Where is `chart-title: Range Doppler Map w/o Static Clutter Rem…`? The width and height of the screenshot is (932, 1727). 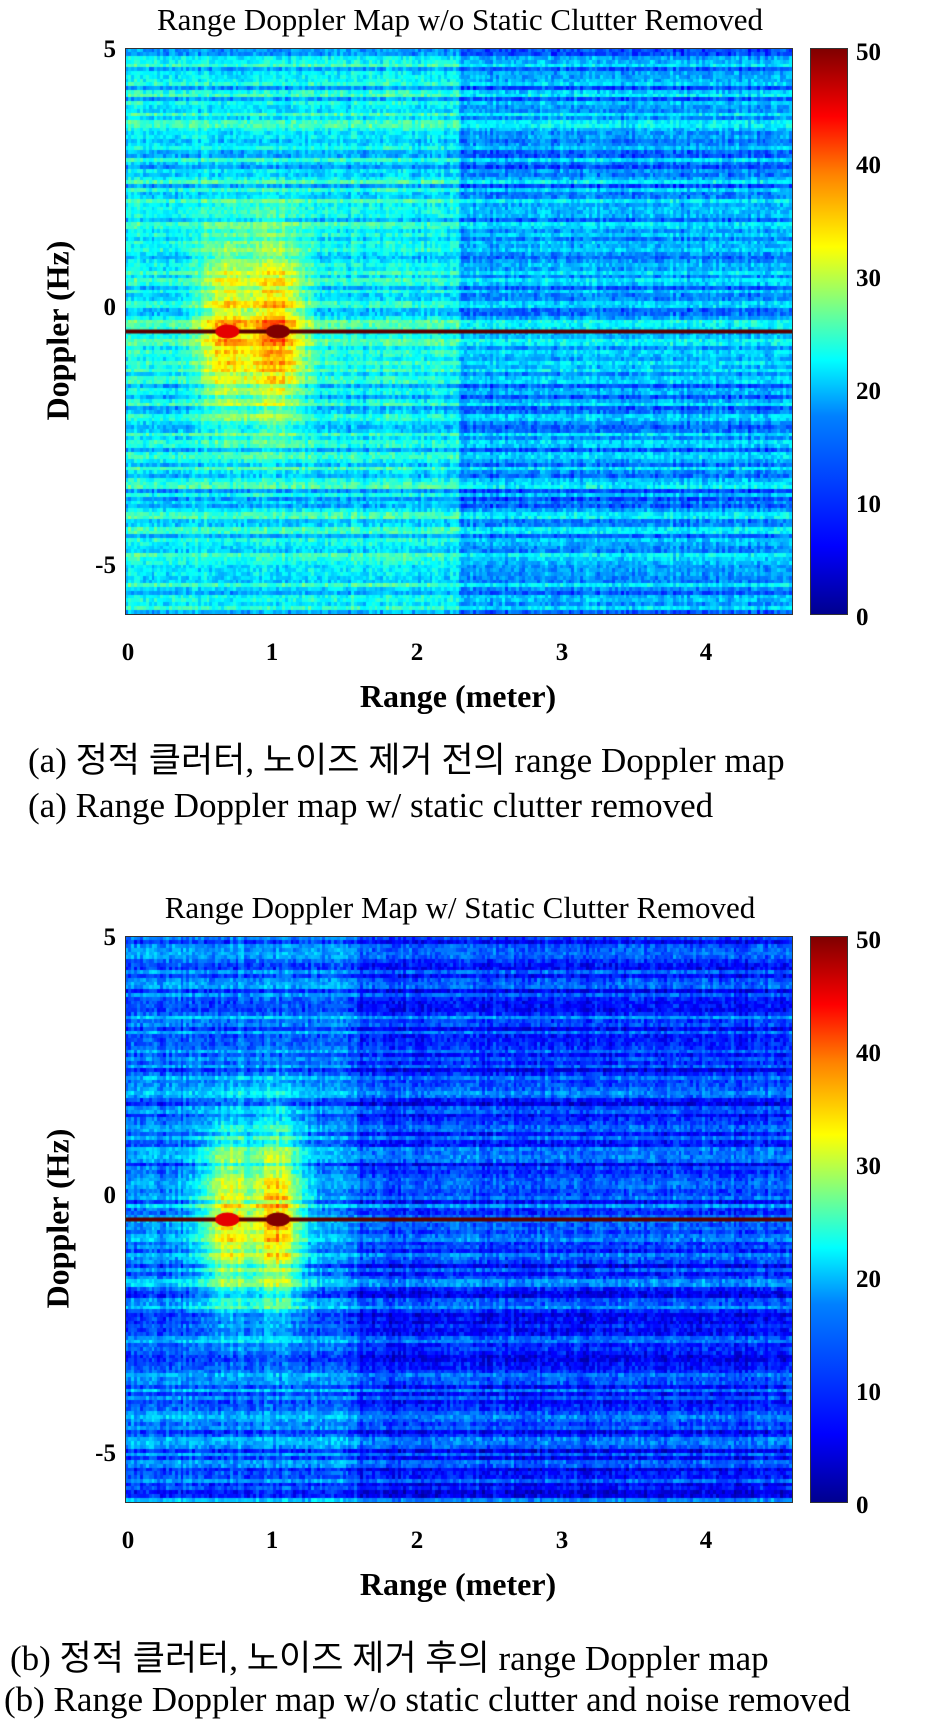
chart-title: Range Doppler Map w/o Static Clutter Rem… is located at coordinates (460, 19).